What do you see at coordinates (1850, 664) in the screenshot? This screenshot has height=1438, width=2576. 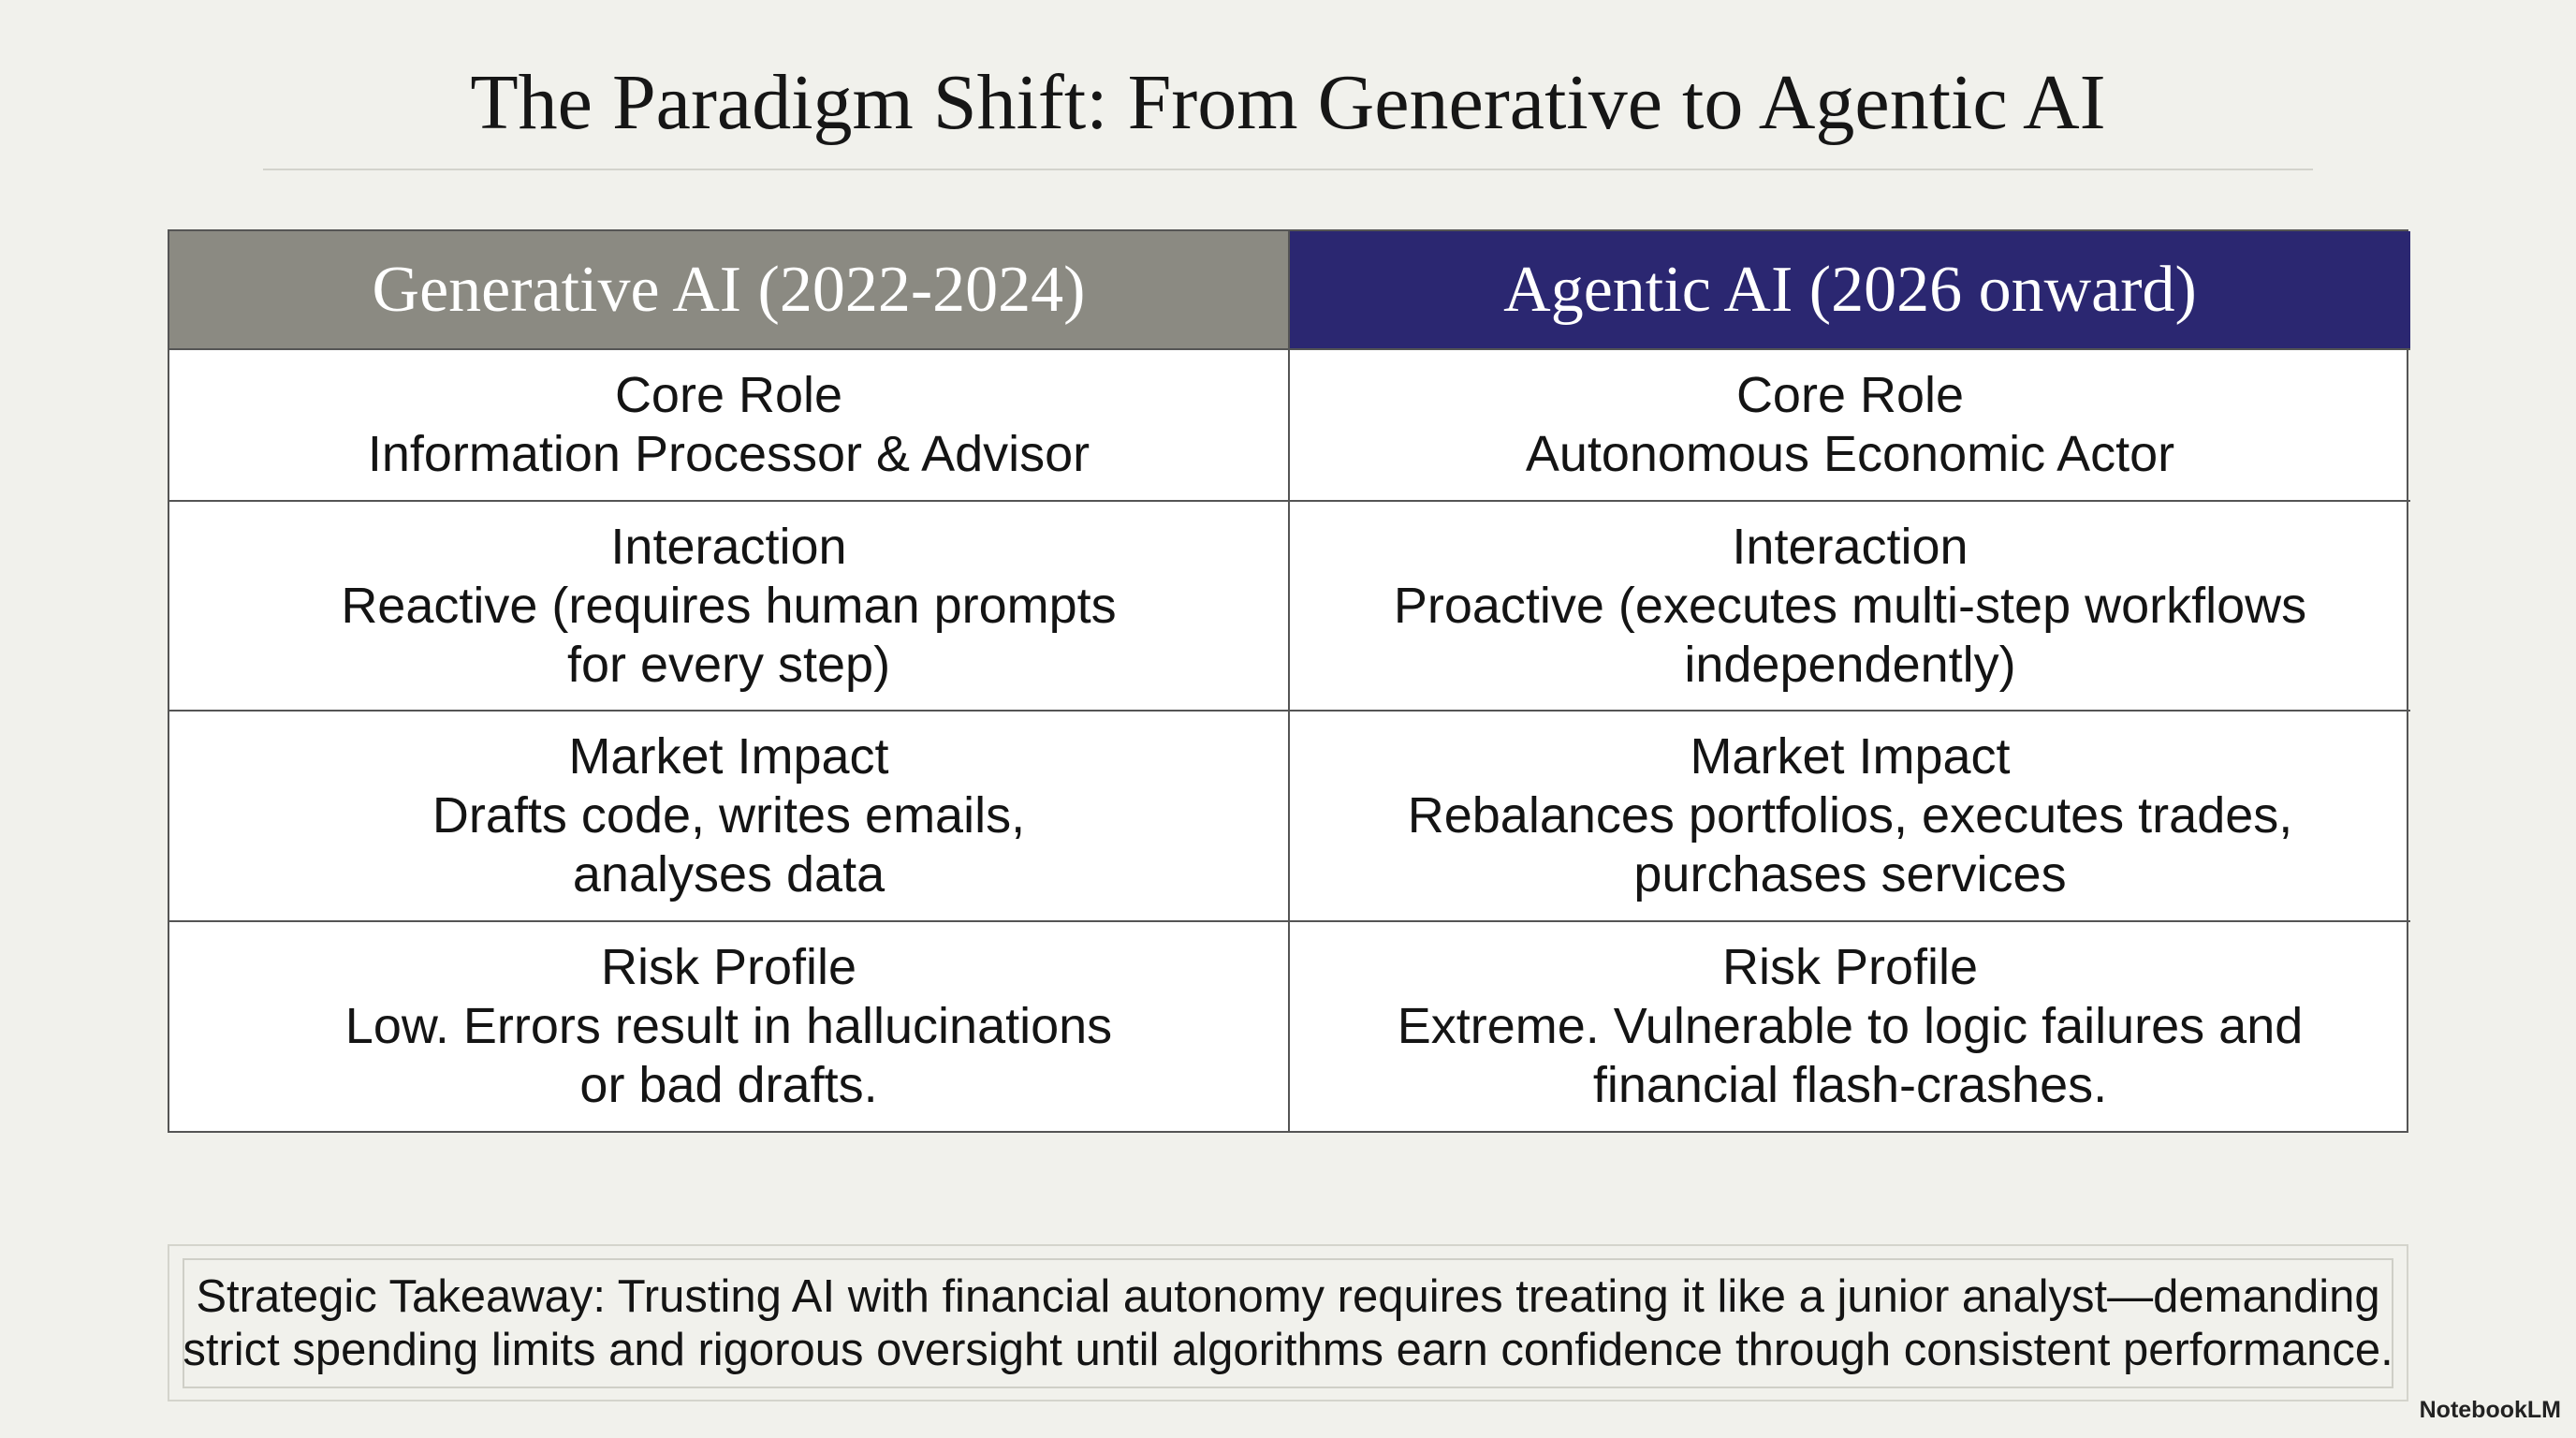 I see `cell-text: independently)` at bounding box center [1850, 664].